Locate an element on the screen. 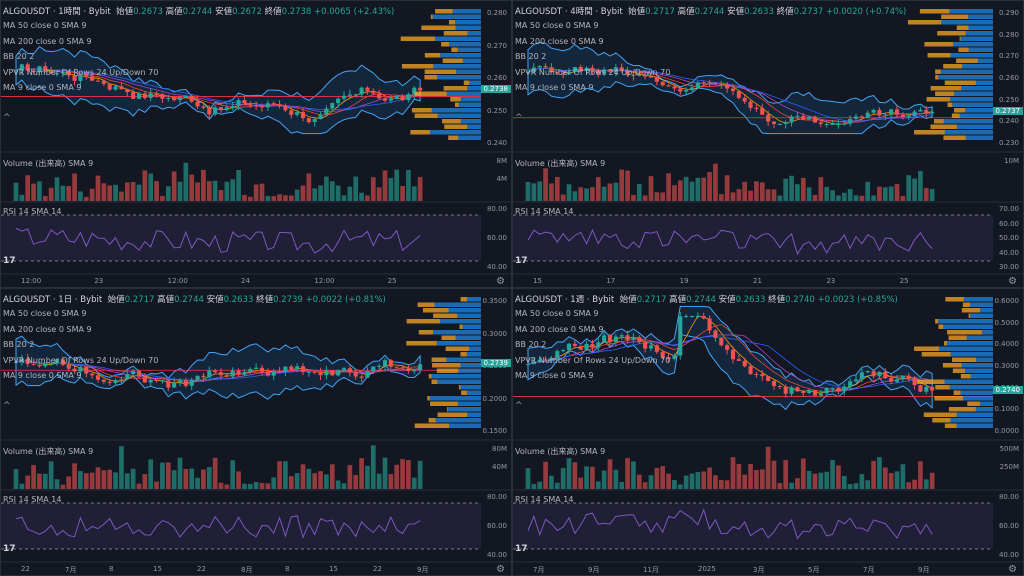 Image resolution: width=1024 pixels, height=576 pixels. low-label: 安値 is located at coordinates (736, 12).